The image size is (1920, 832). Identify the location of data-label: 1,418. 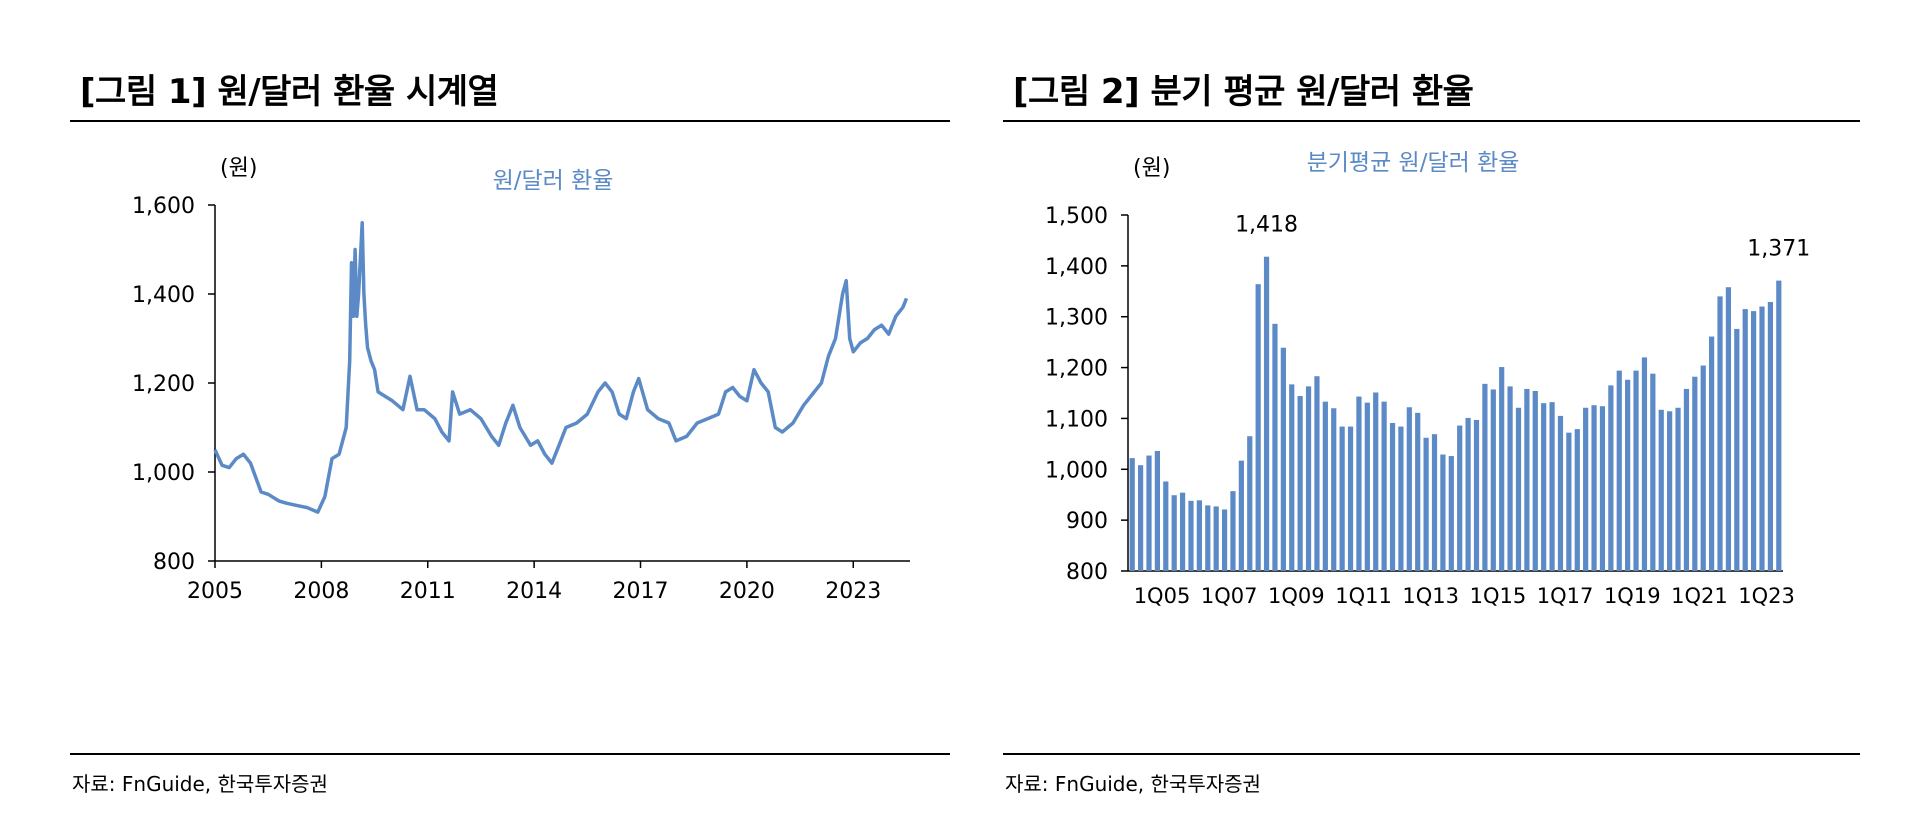
(1266, 225).